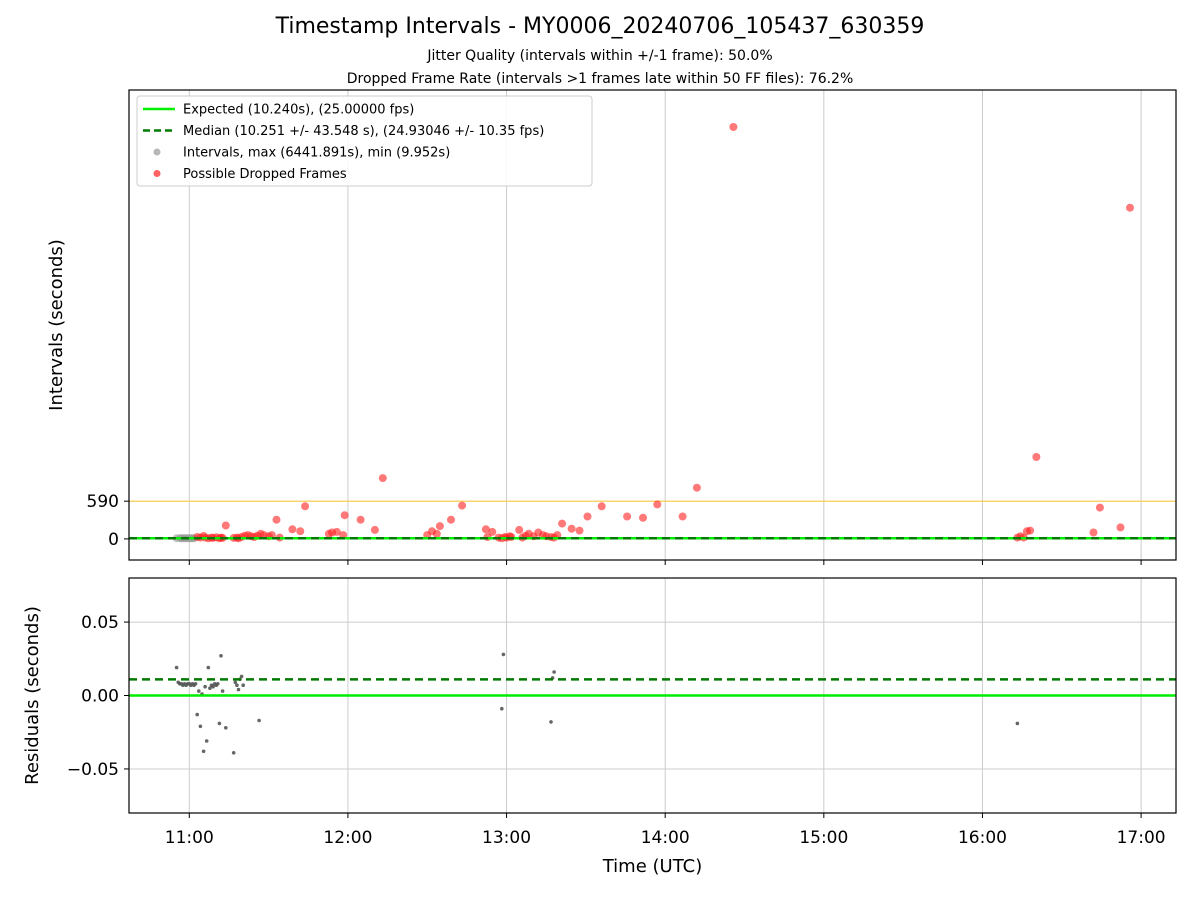  I want to click on legend-label: Expected (10.240s), (25.00000 fps), so click(298, 110).